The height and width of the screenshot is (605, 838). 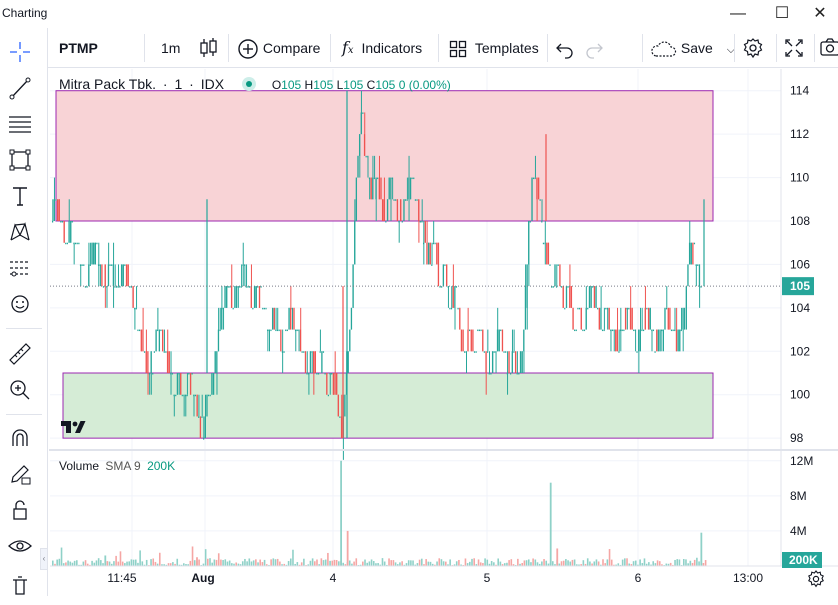 What do you see at coordinates (802, 560) in the screenshot?
I see `last-volume-badge` at bounding box center [802, 560].